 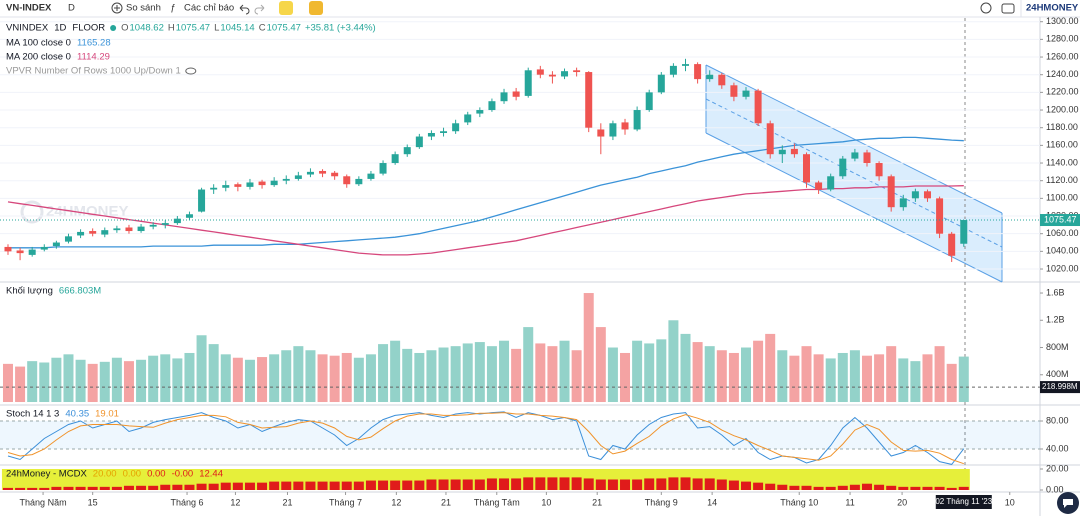 What do you see at coordinates (38, 57) in the screenshot?
I see `legend-text: MA 200 close 0` at bounding box center [38, 57].